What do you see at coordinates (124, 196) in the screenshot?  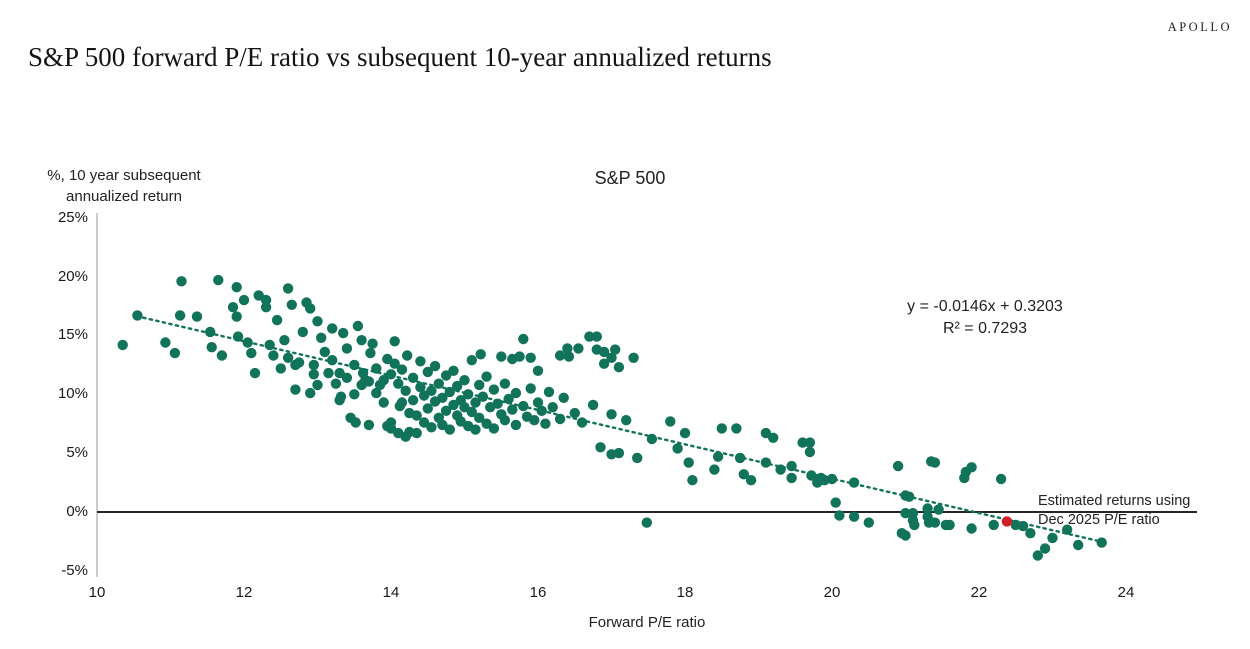 I see `y-axis-title-line2: annualized return` at bounding box center [124, 196].